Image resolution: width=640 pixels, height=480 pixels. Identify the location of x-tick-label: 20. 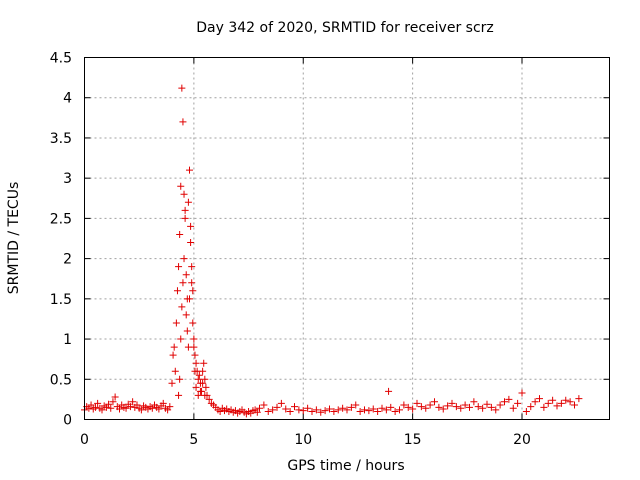
(522, 440).